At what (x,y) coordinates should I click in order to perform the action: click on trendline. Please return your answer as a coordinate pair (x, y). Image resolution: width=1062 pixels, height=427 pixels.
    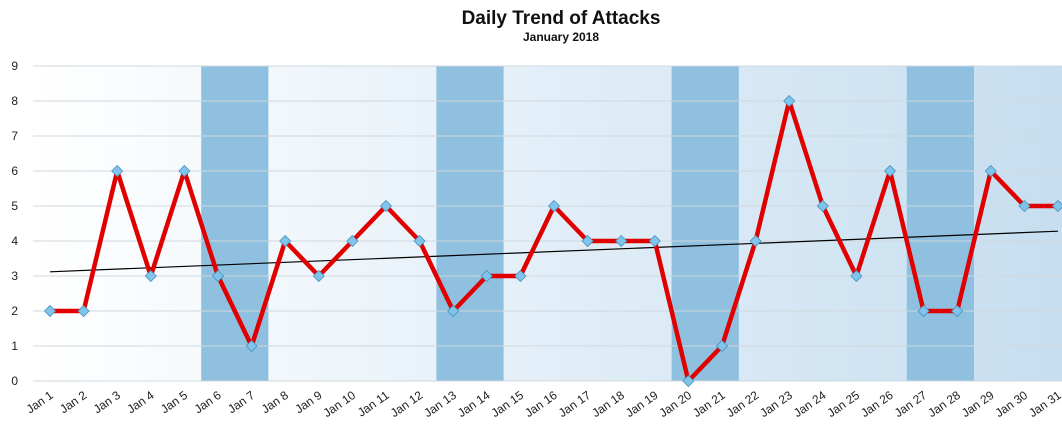
    Looking at the image, I should click on (554, 251).